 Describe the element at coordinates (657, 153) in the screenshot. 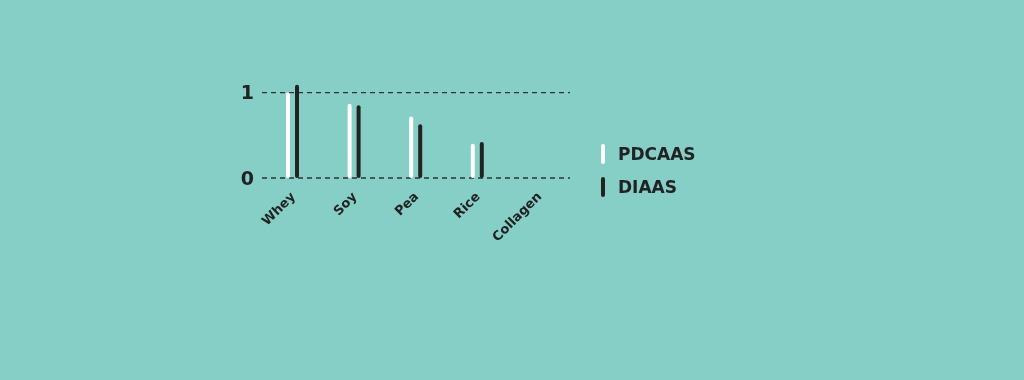

I see `legend-label: PDCAAS` at that location.